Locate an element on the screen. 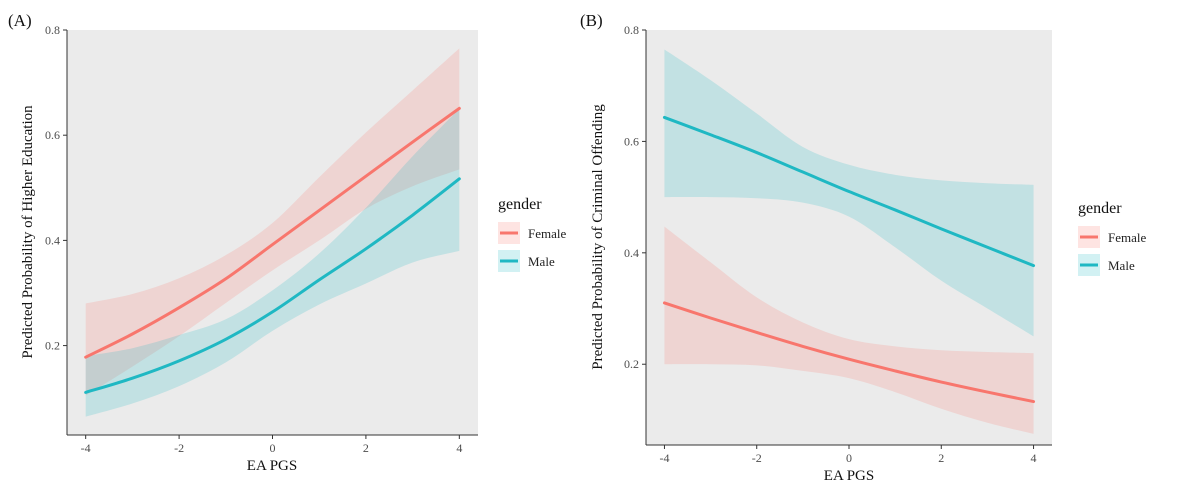  panel-a-x-axis-title: EA PGS is located at coordinates (272, 466).